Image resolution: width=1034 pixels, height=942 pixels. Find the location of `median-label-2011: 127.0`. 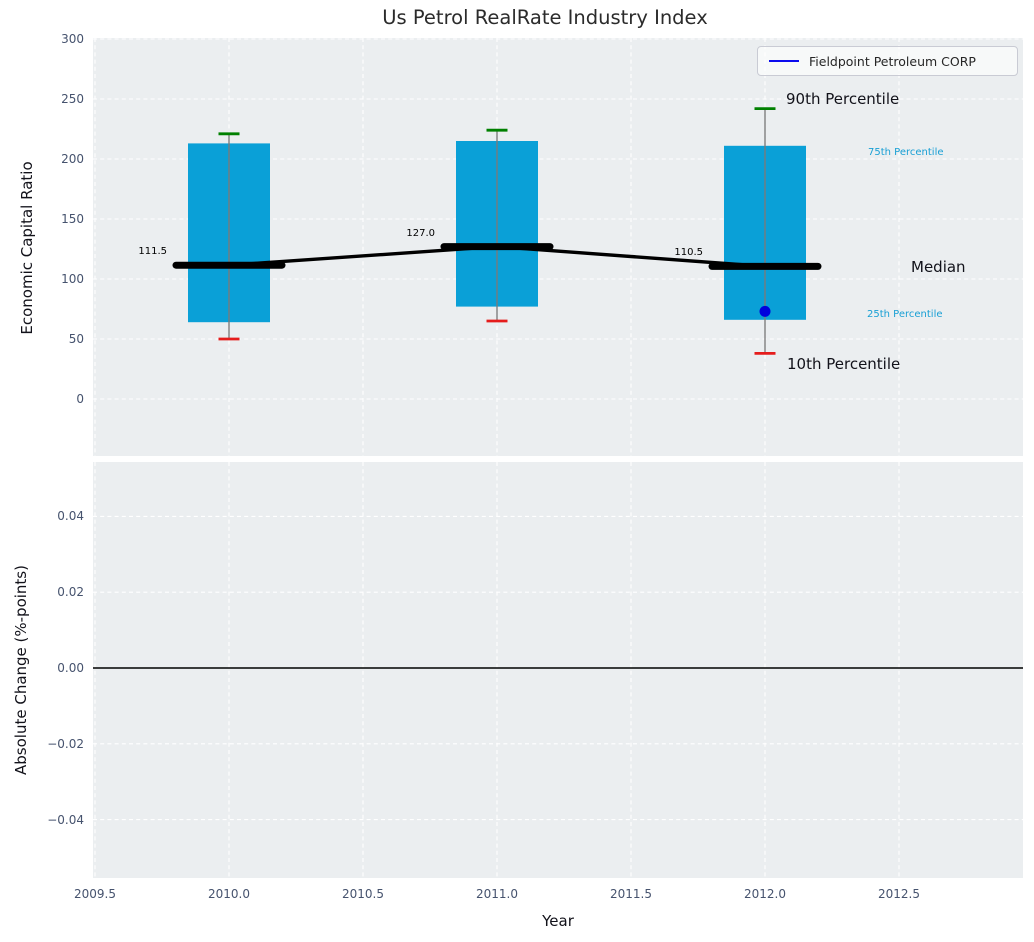

median-label-2011: 127.0 is located at coordinates (420, 233).